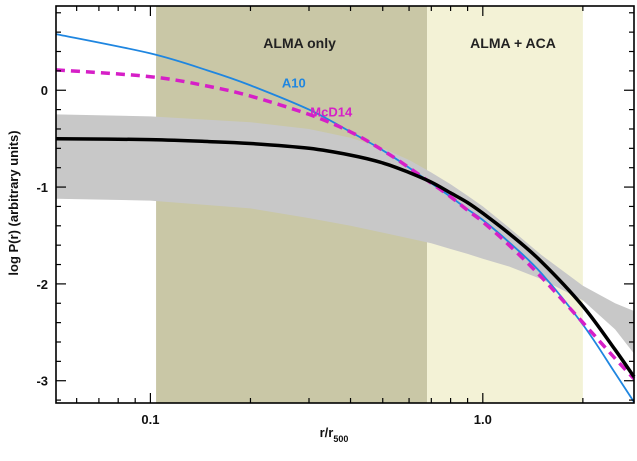 The image size is (637, 461). I want to click on region-label-alma-aca: ALMA + ACA, so click(513, 43).